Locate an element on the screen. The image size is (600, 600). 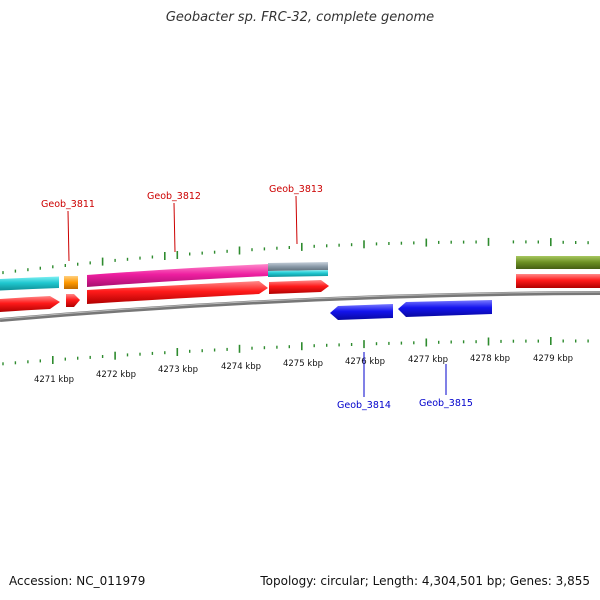
gene-label-3814: Geob_3814 is located at coordinates (364, 405).